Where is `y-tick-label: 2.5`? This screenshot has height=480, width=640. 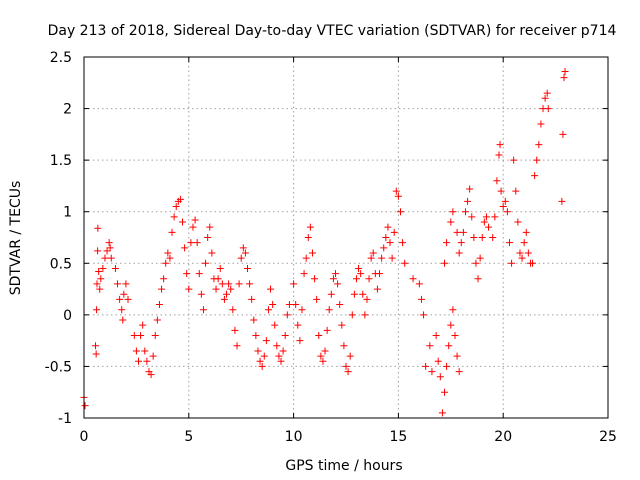 y-tick-label: 2.5 is located at coordinates (61, 58).